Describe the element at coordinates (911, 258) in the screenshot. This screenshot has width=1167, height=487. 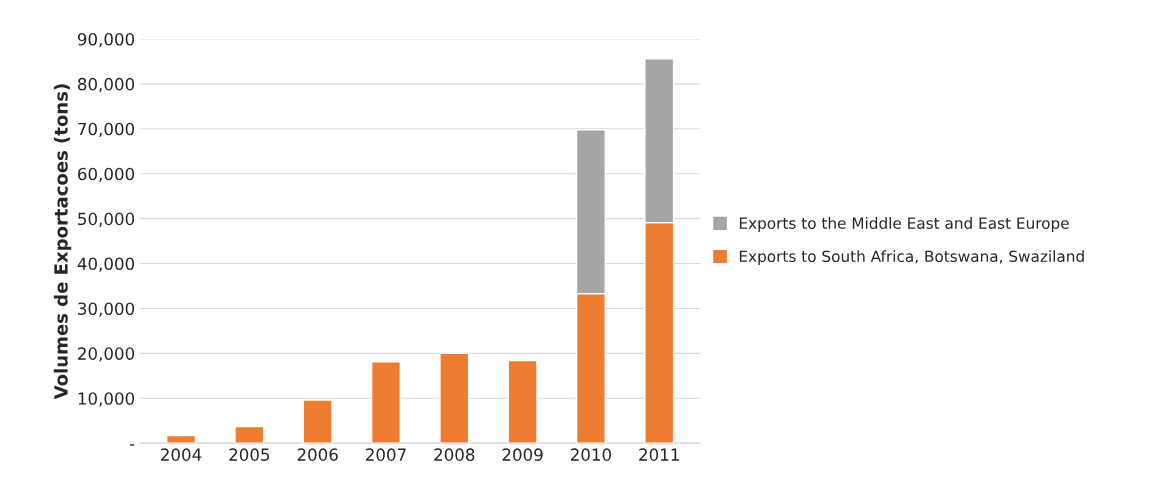
I see `legend-label: Exports to South Africa, Botswana, Swaziland` at that location.